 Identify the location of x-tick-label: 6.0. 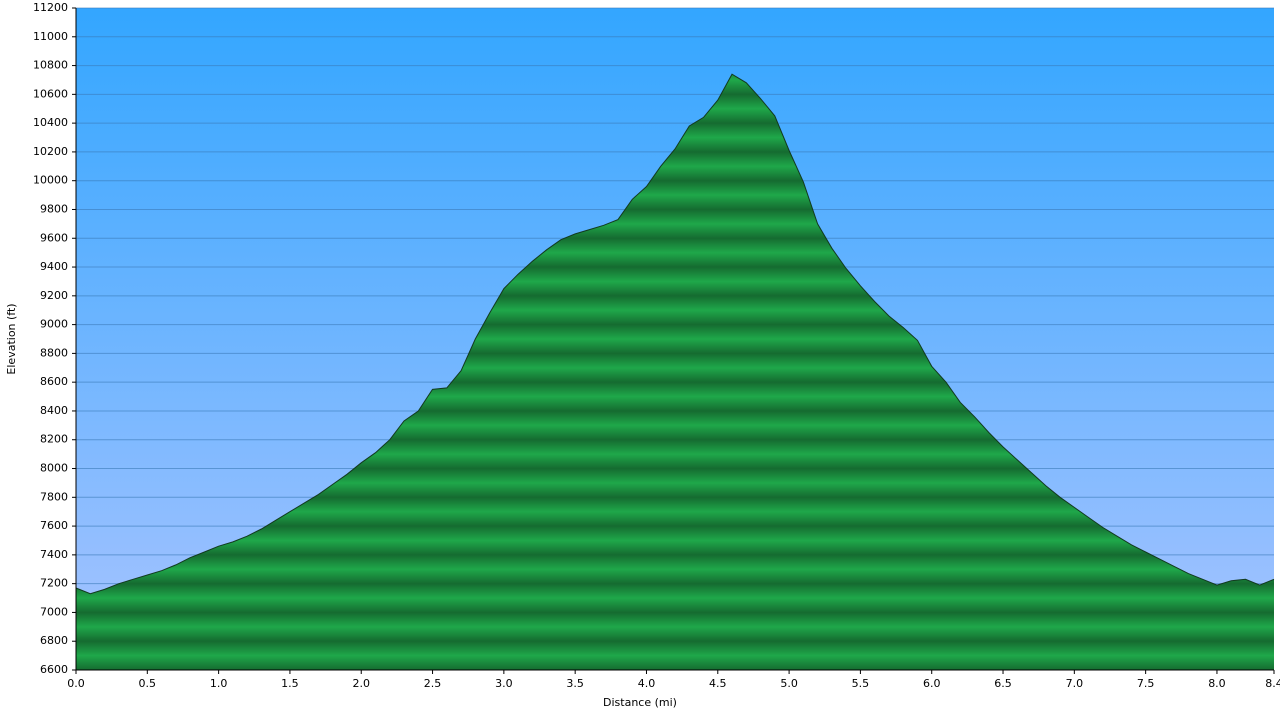
(932, 683).